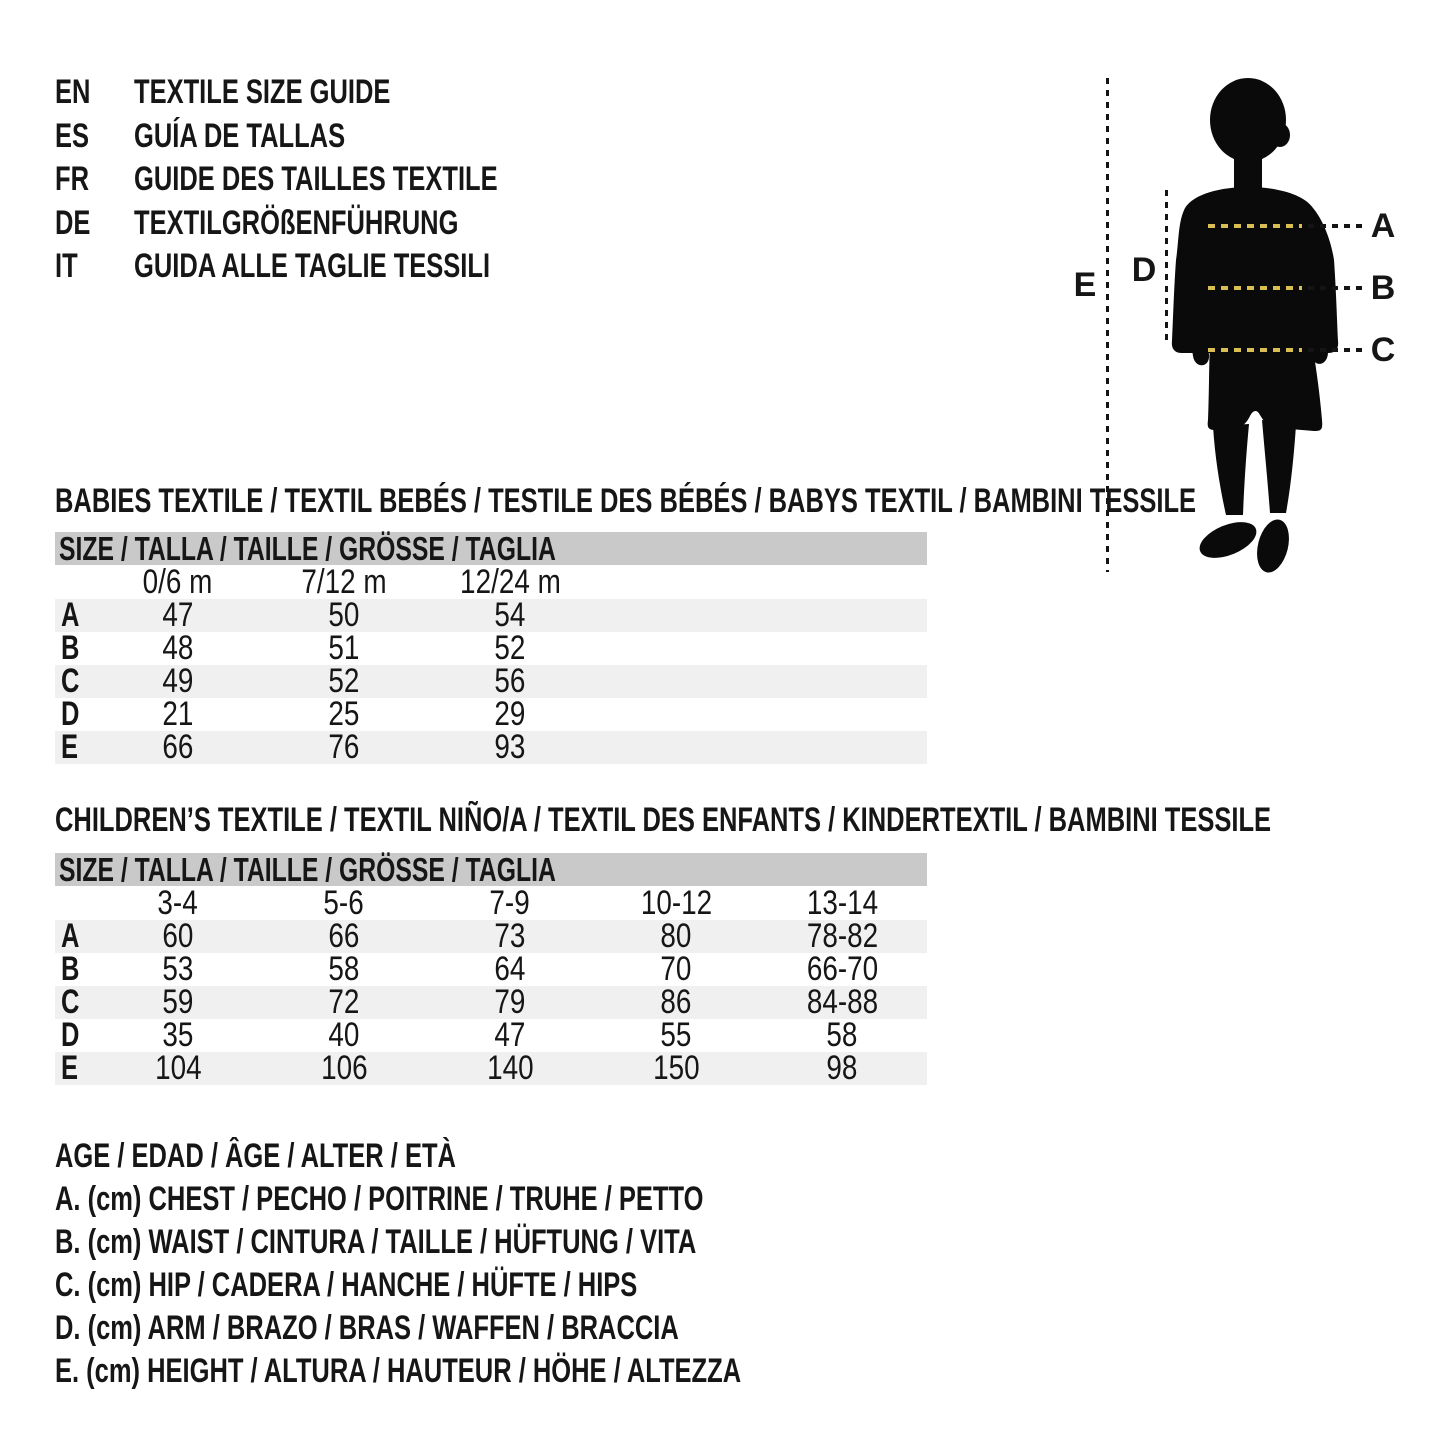  What do you see at coordinates (1228, 540) in the screenshot?
I see `silhouette-left-foot` at bounding box center [1228, 540].